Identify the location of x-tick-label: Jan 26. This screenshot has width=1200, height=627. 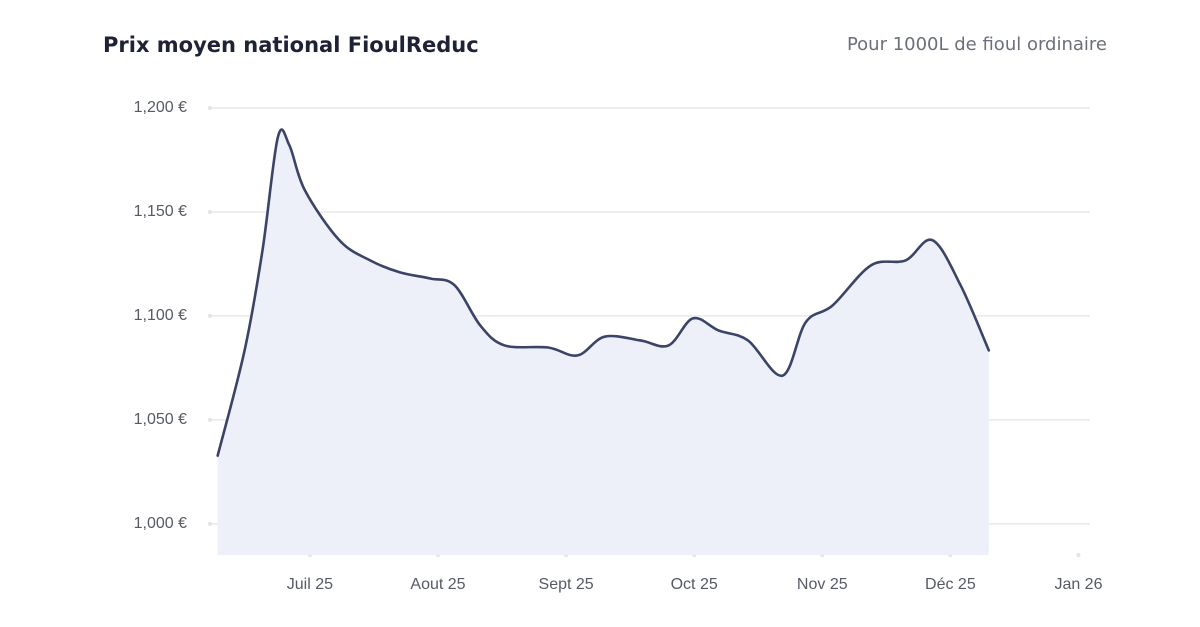
(1078, 584).